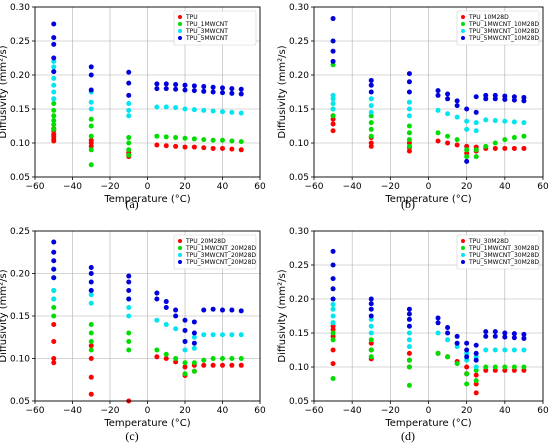 The image size is (550, 445). What do you see at coordinates (220, 255) in the screenshot?
I see `legend-entry: TPU_3MWCNT_20M28D` at bounding box center [220, 255].